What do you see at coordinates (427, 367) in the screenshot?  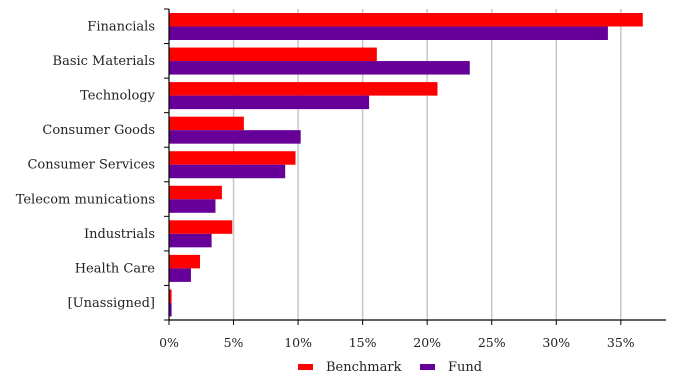 I see `legend-swatch-fund` at bounding box center [427, 367].